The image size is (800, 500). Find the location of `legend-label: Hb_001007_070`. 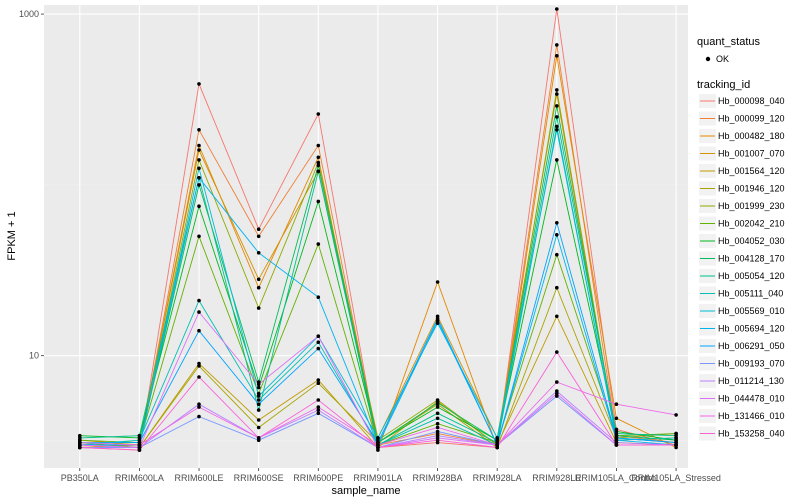

legend-label: Hb_001007_070 is located at coordinates (751, 154).